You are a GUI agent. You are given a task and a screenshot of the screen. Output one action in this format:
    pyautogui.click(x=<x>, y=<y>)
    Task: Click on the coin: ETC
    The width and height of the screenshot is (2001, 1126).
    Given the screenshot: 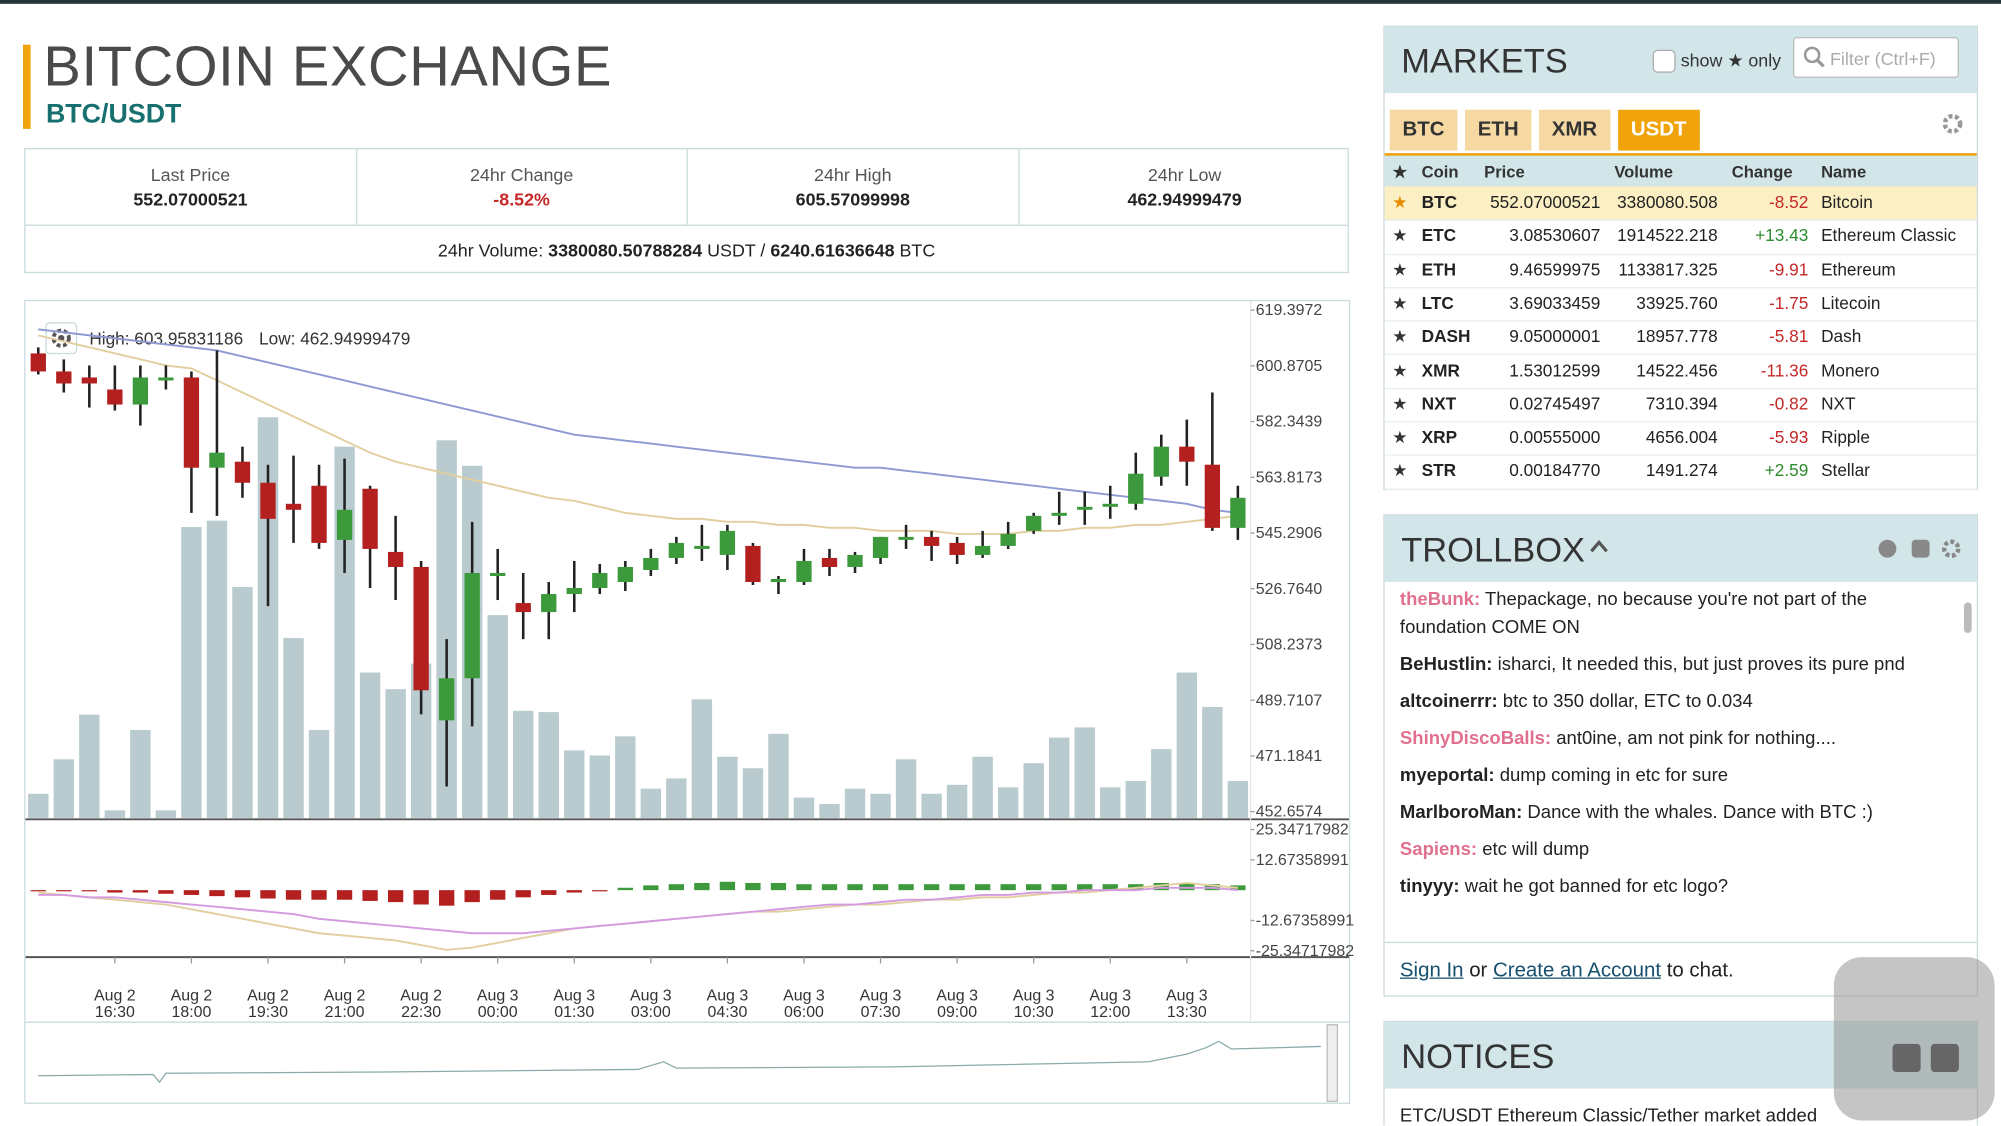 What is the action you would take?
    pyautogui.click(x=1439, y=236)
    